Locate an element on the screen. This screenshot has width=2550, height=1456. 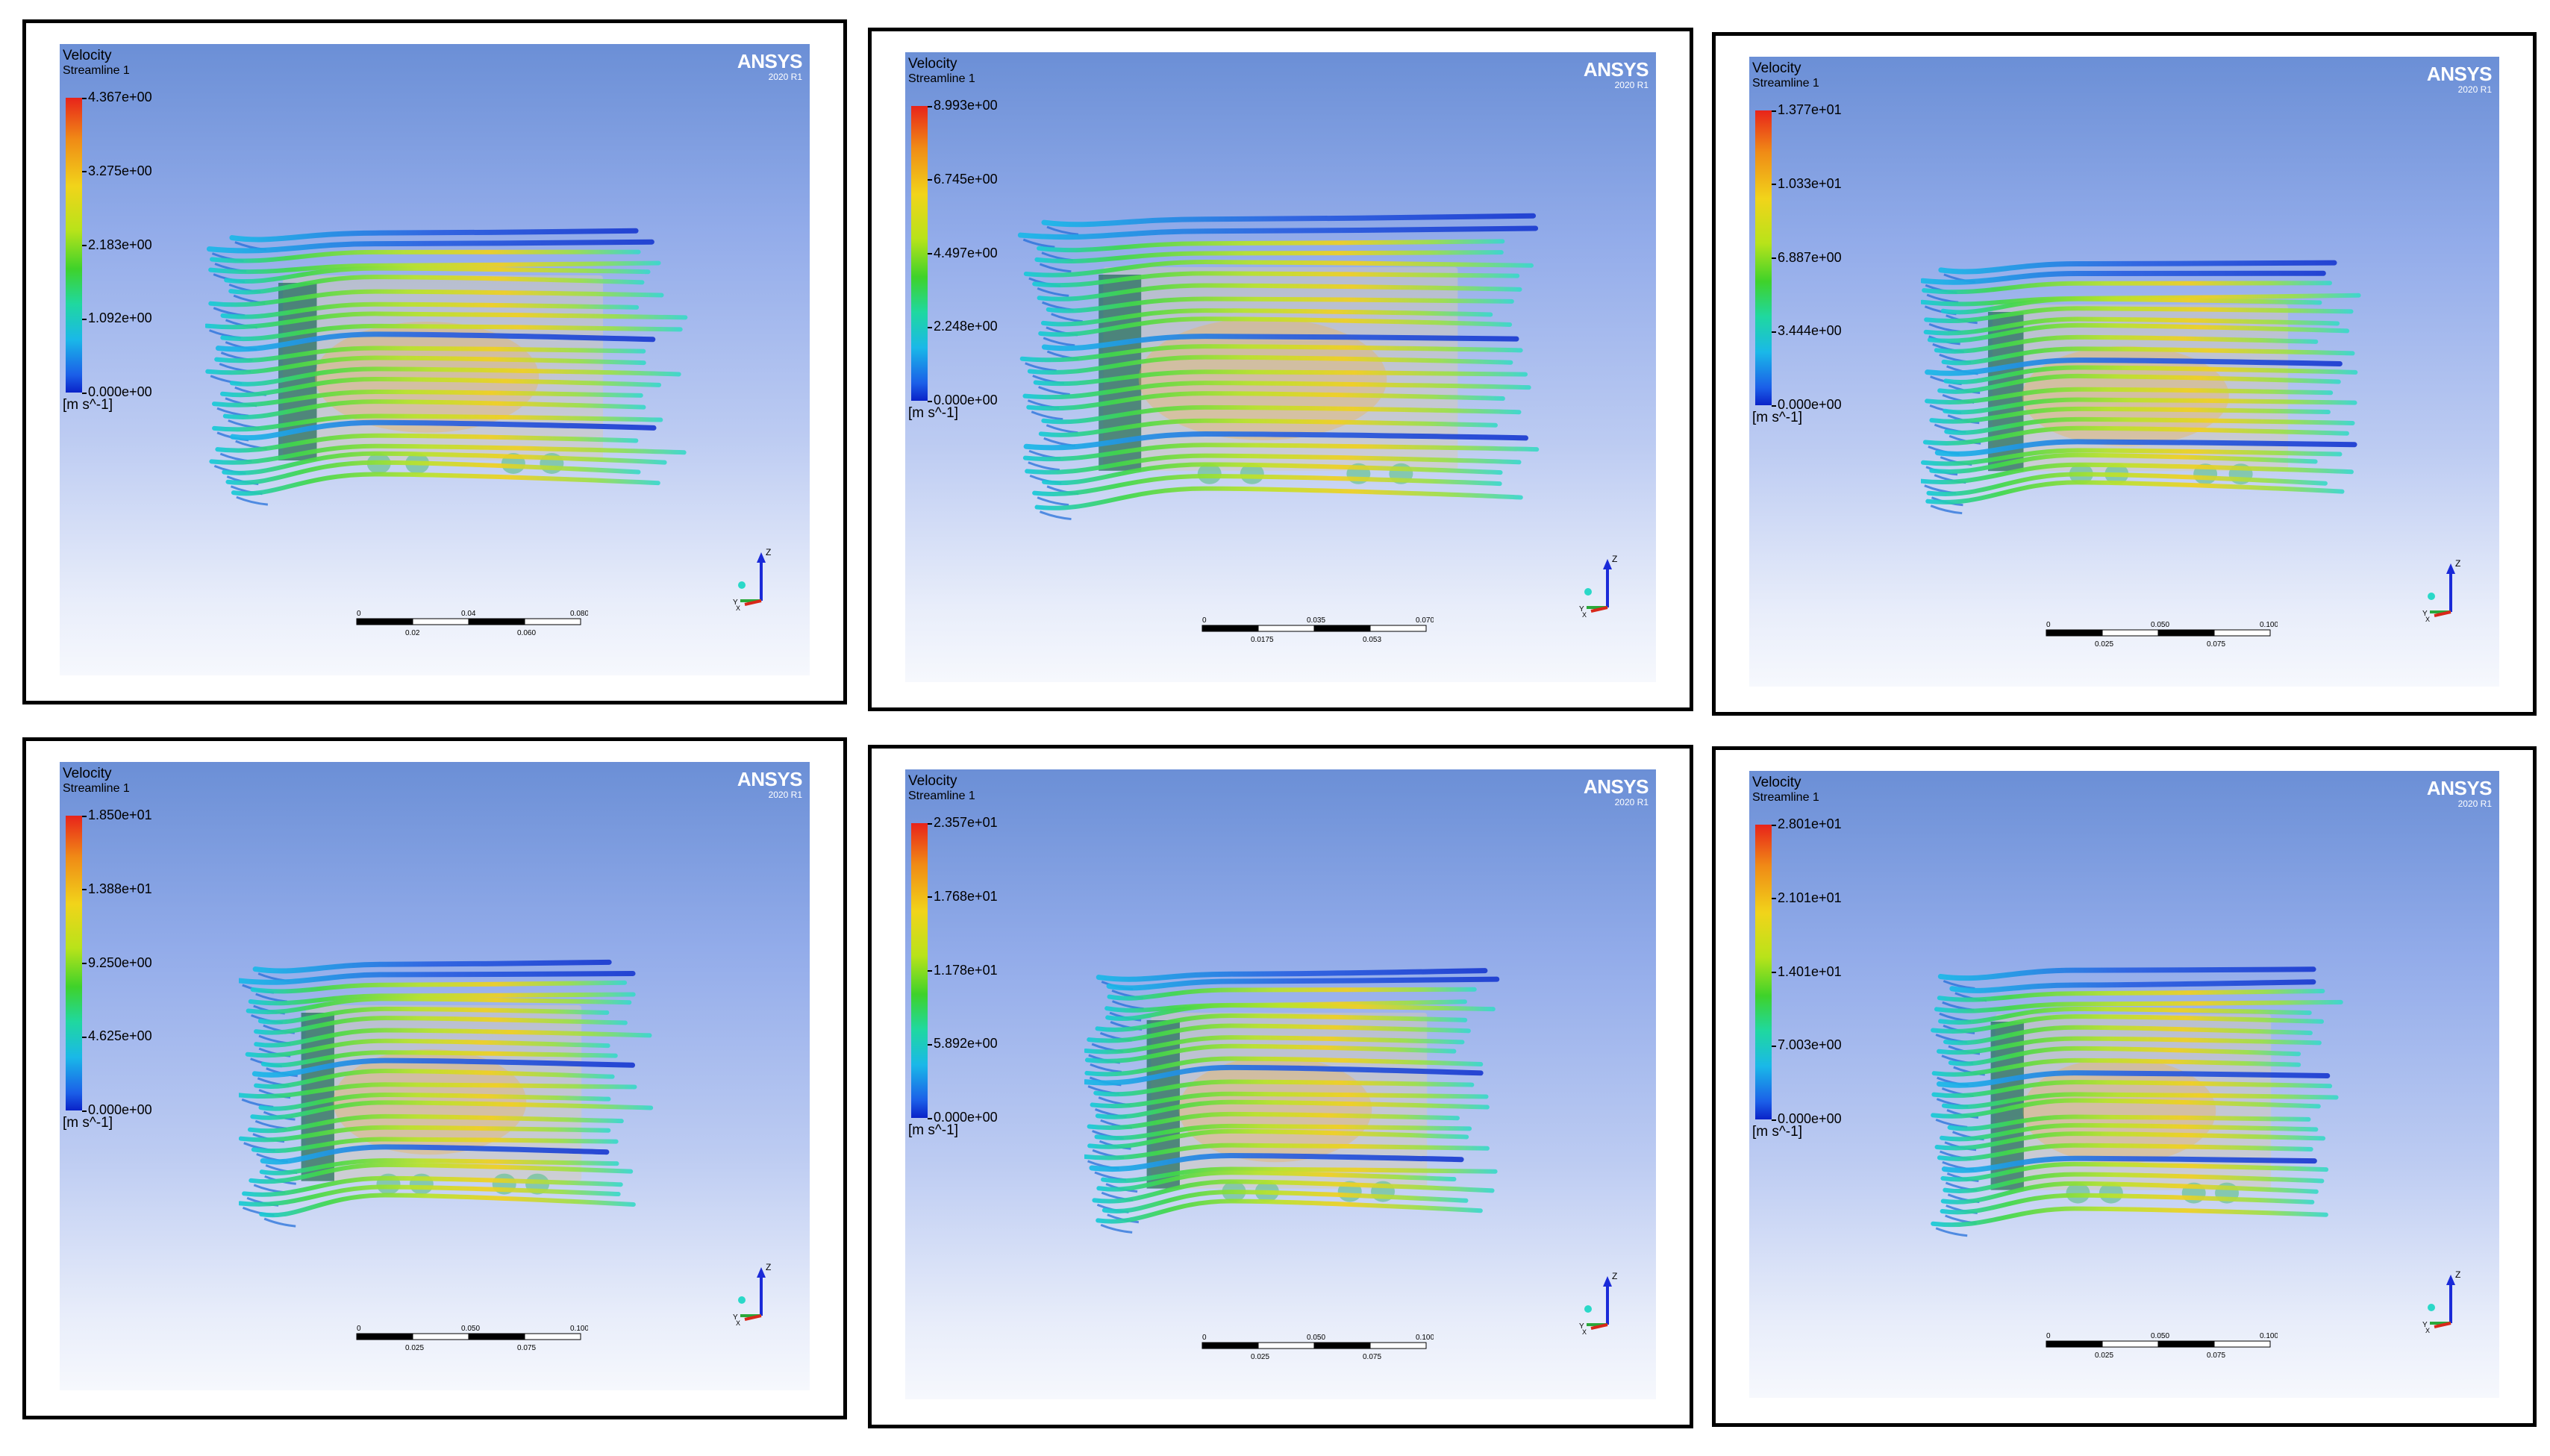
brand-version: 2020 R1 is located at coordinates (785, 795).